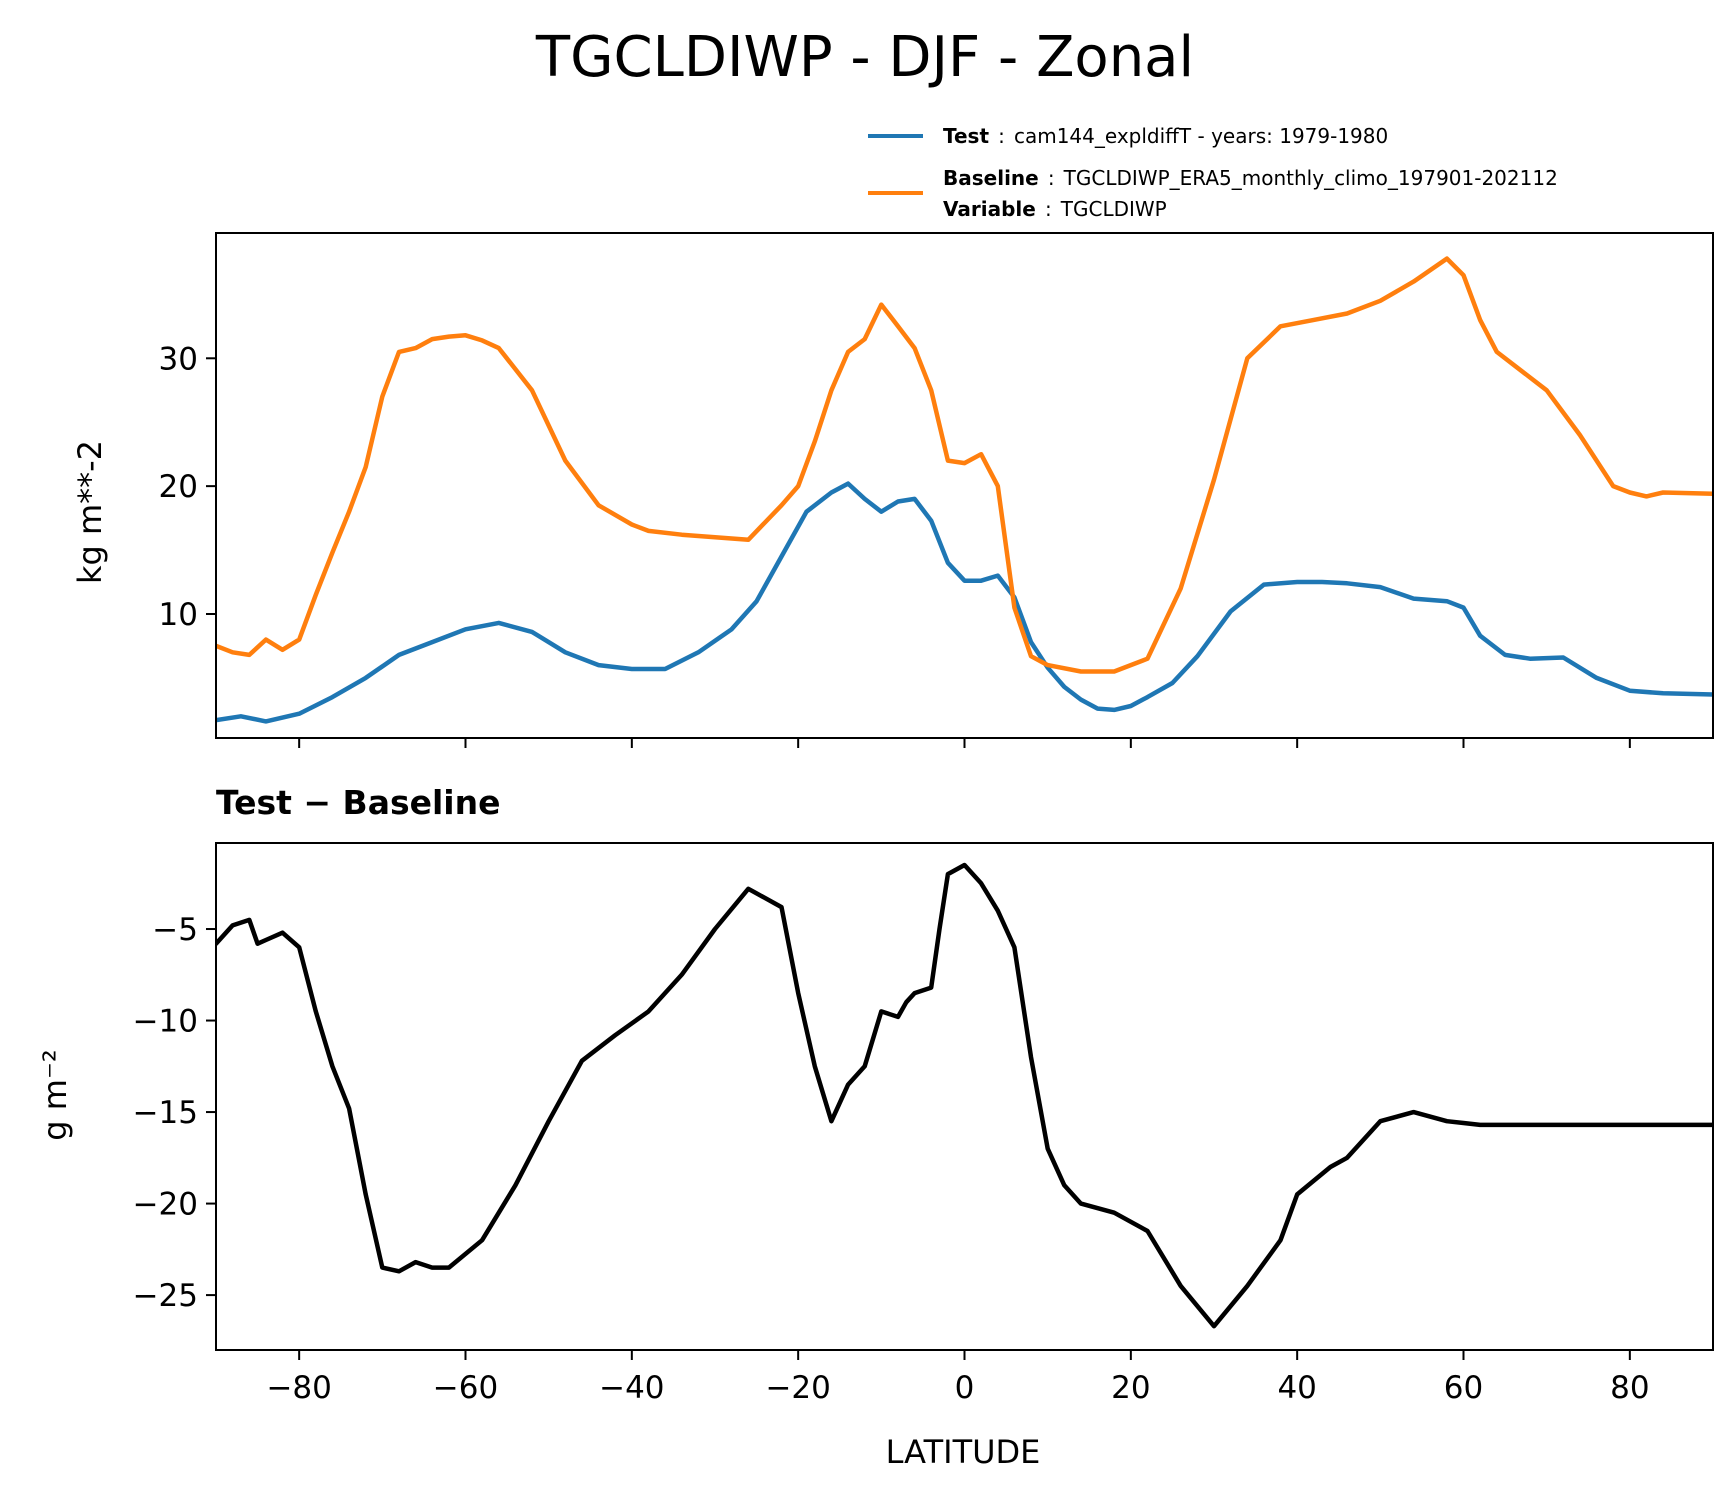 The width and height of the screenshot is (1731, 1501). I want to click on bottom-x-tick-label: 40, so click(1296, 1388).